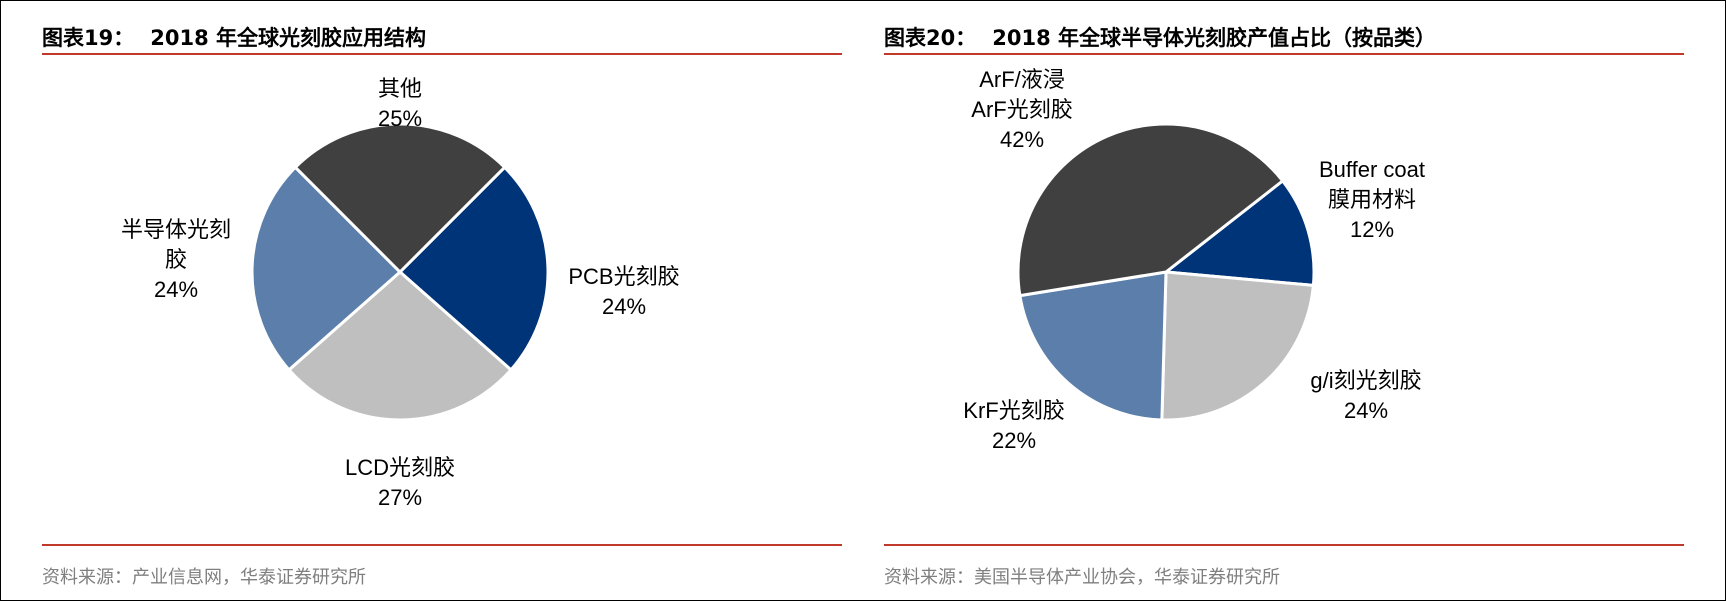 This screenshot has height=601, width=1726. Describe the element at coordinates (1022, 79) in the screenshot. I see `slice-label-line: ArF/液浸` at that location.